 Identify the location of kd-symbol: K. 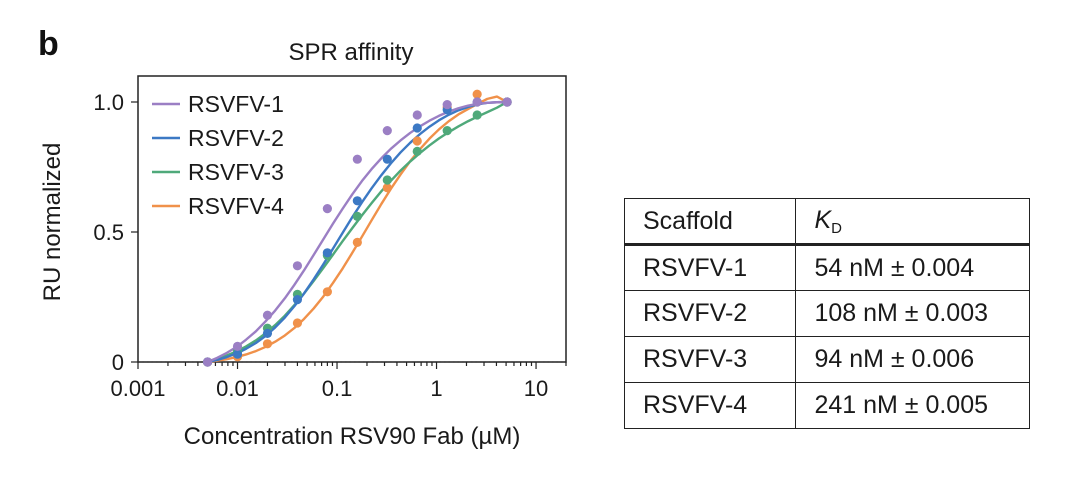
(823, 219).